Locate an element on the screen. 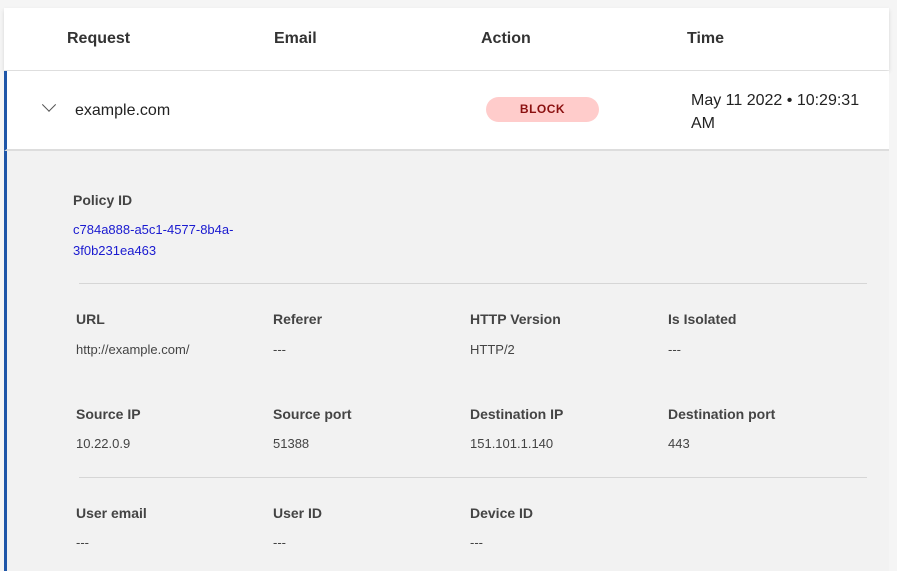  source-ip-label: Source IP is located at coordinates (108, 414).